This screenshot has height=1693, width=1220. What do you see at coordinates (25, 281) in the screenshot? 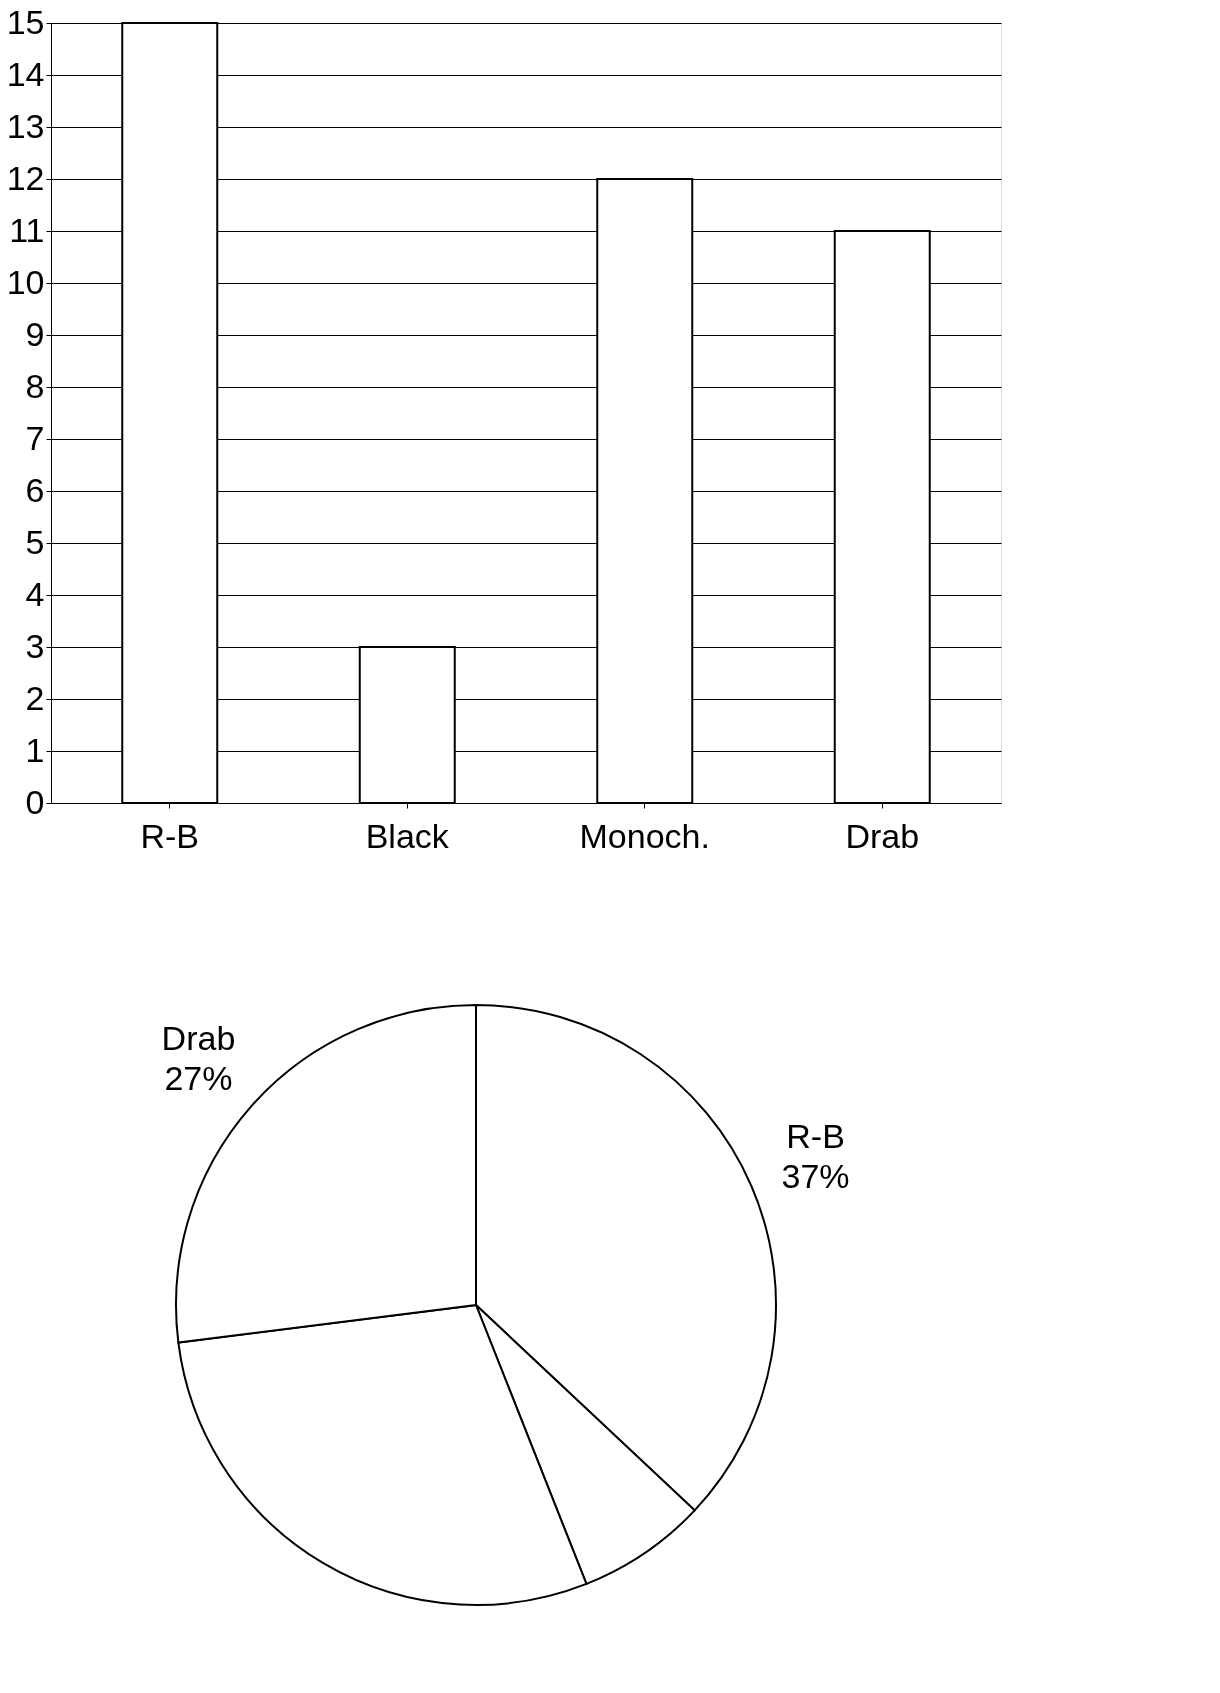
I see `y-tick-label: 10` at bounding box center [25, 281].